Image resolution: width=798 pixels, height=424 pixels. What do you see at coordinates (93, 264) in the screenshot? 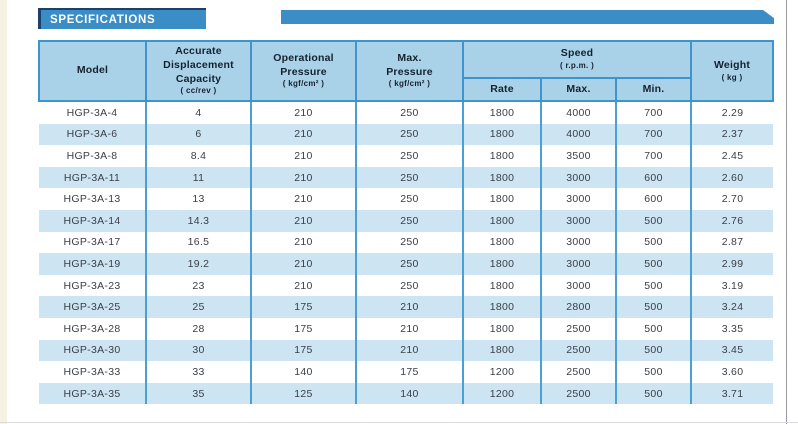
I see `model-cell: HGP-3A-19` at bounding box center [93, 264].